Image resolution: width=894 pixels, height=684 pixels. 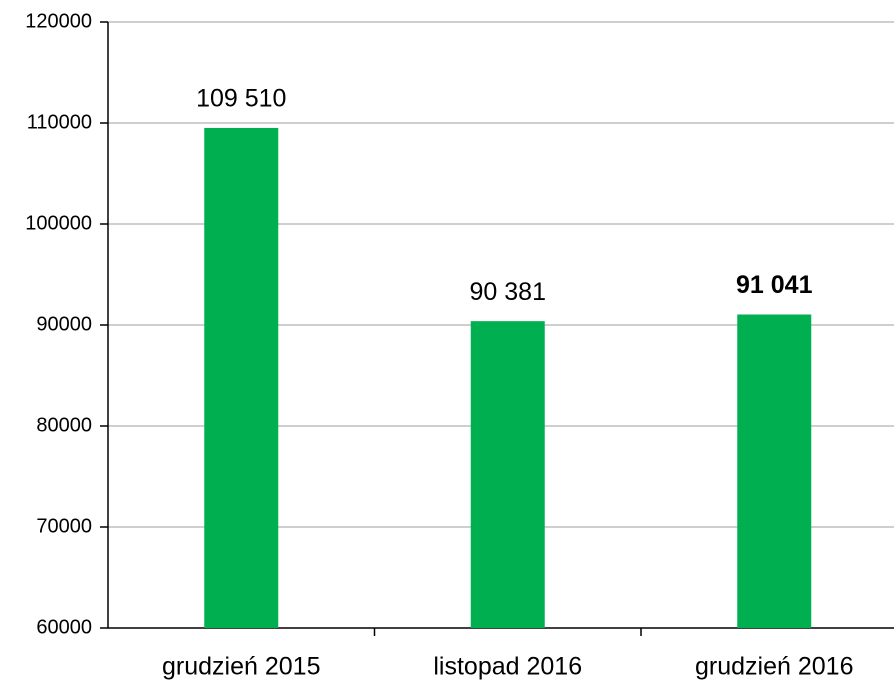 What do you see at coordinates (64, 324) in the screenshot?
I see `y-tick-label: 90000` at bounding box center [64, 324].